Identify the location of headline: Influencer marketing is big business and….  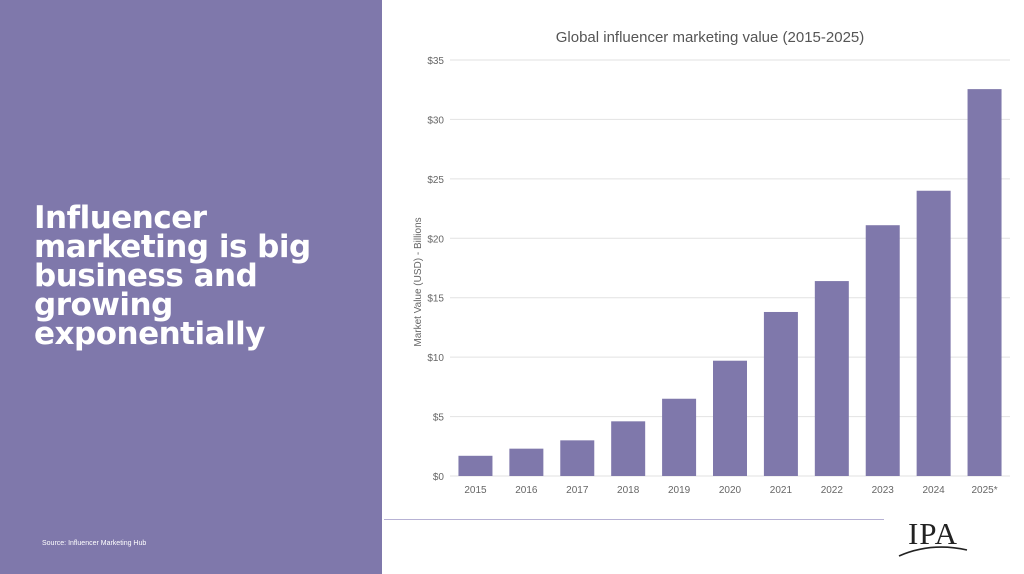
(172, 276).